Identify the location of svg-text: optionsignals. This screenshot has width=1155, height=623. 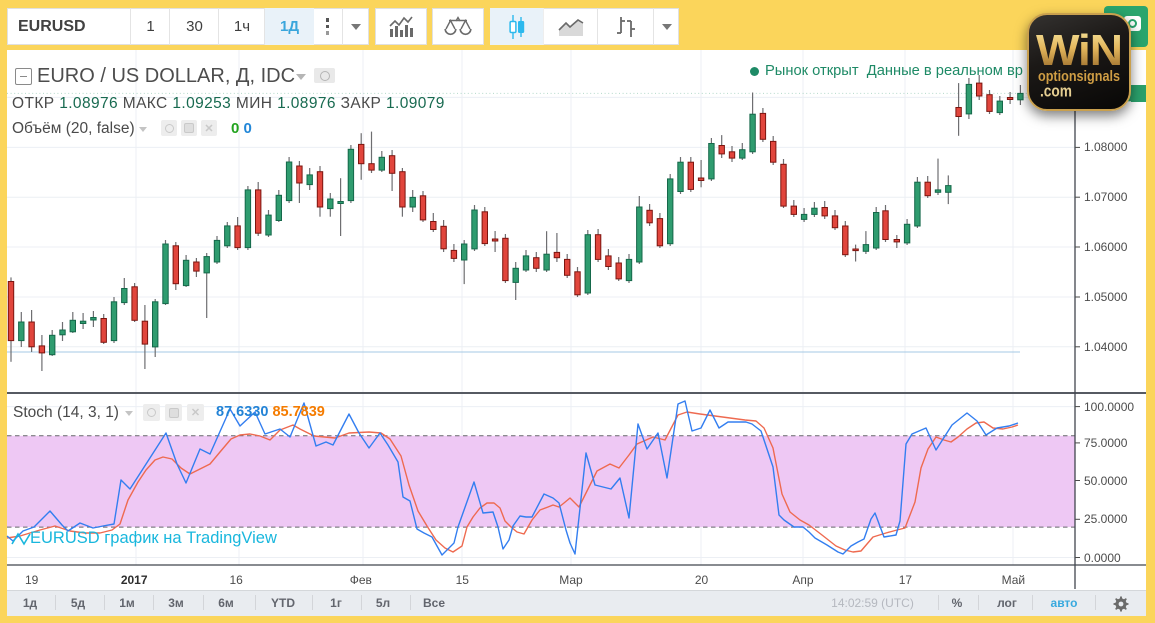
(1079, 76).